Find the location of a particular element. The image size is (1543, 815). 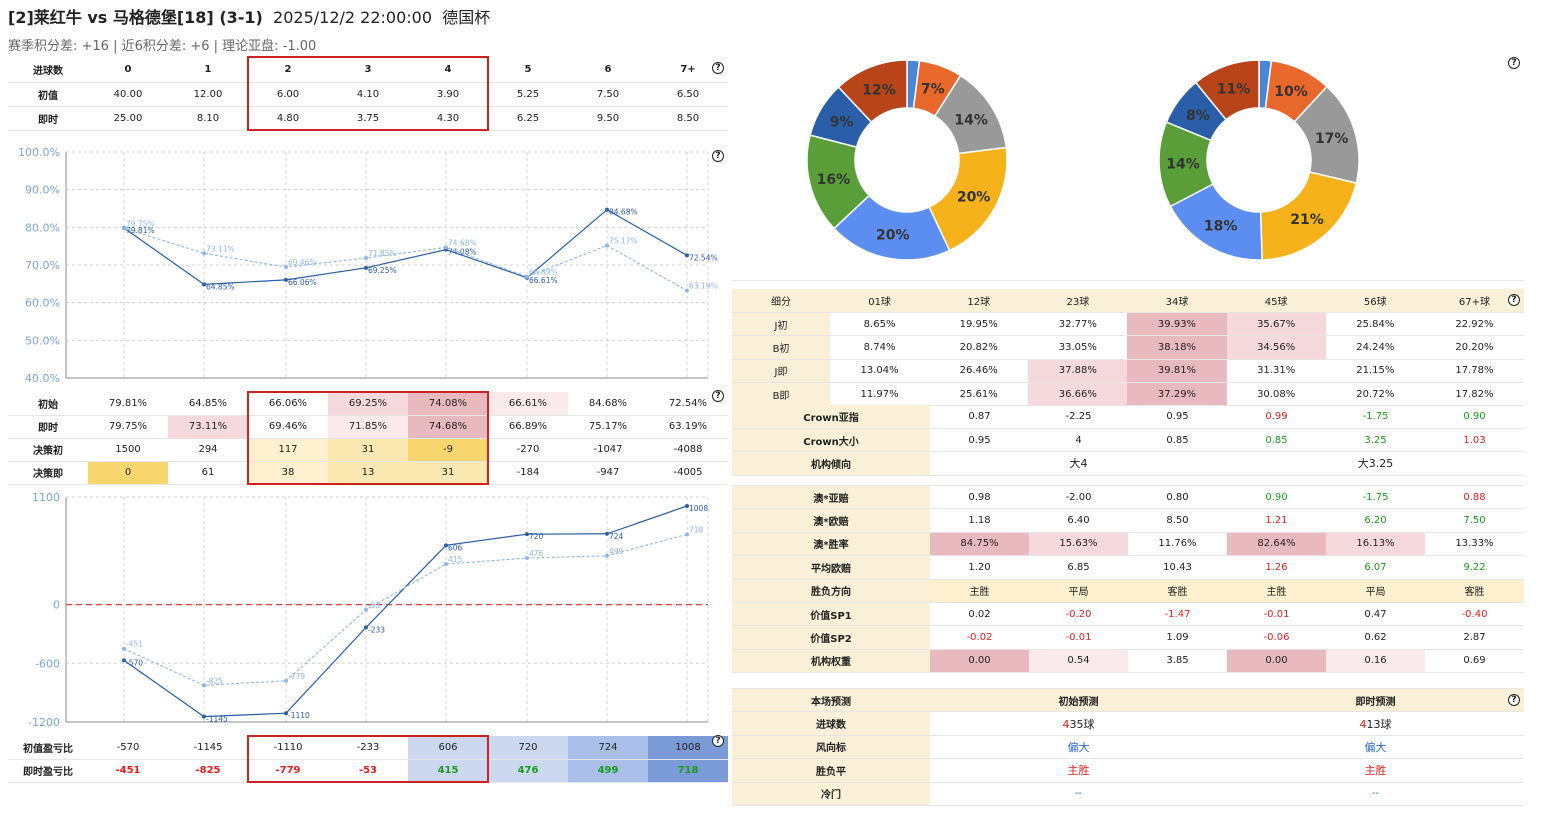

cell: 20.20% is located at coordinates (1474, 347).